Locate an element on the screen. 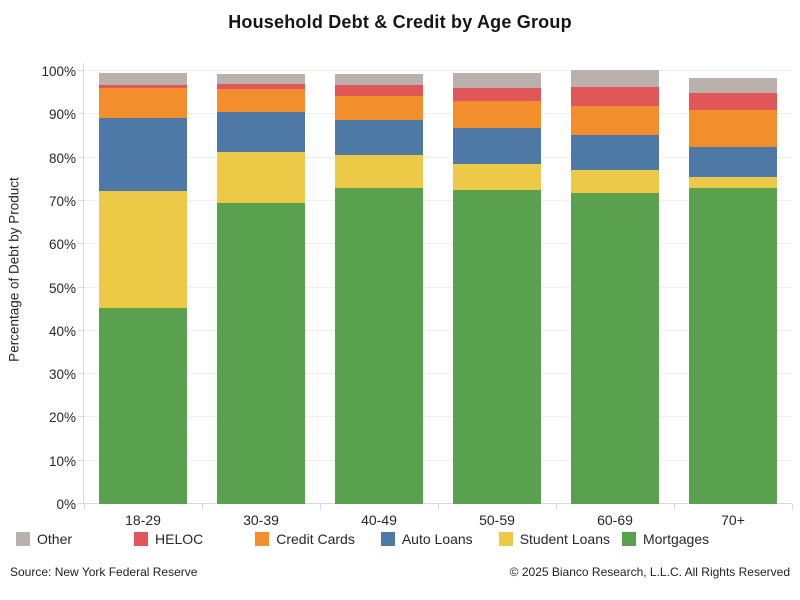 This screenshot has height=600, width=800. legend-item-heloc: HELOC is located at coordinates (168, 539).